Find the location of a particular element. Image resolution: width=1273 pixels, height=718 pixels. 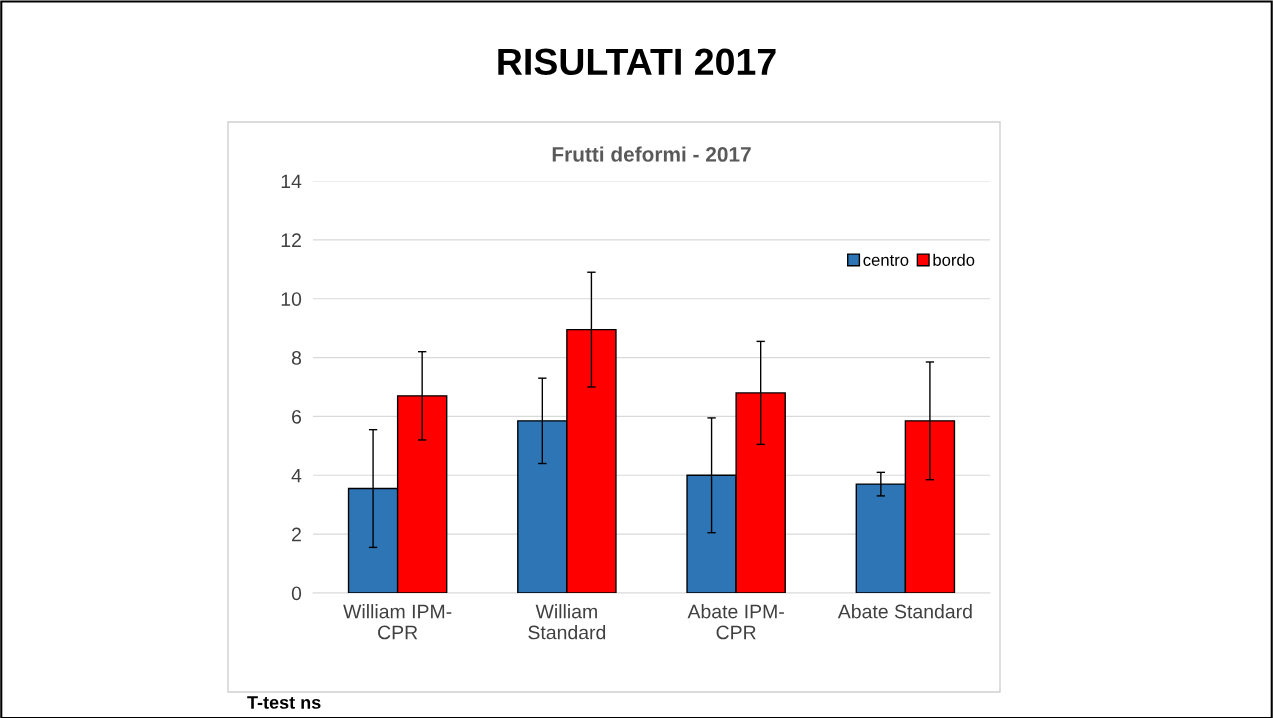

x-tick-label: Abate Standard is located at coordinates (904, 611).